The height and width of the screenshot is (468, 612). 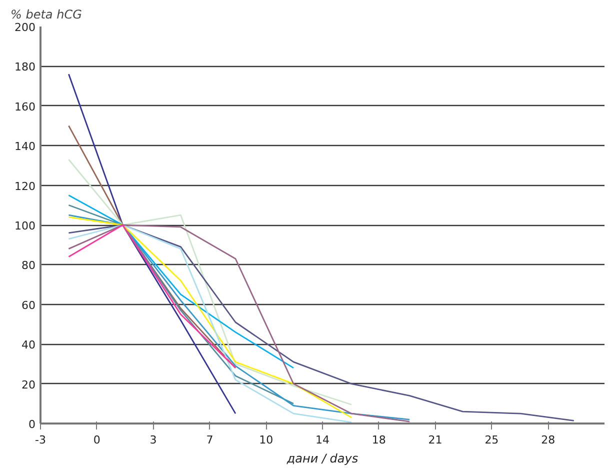 What do you see at coordinates (210, 440) in the screenshot?
I see `x-tick-label: 7` at bounding box center [210, 440].